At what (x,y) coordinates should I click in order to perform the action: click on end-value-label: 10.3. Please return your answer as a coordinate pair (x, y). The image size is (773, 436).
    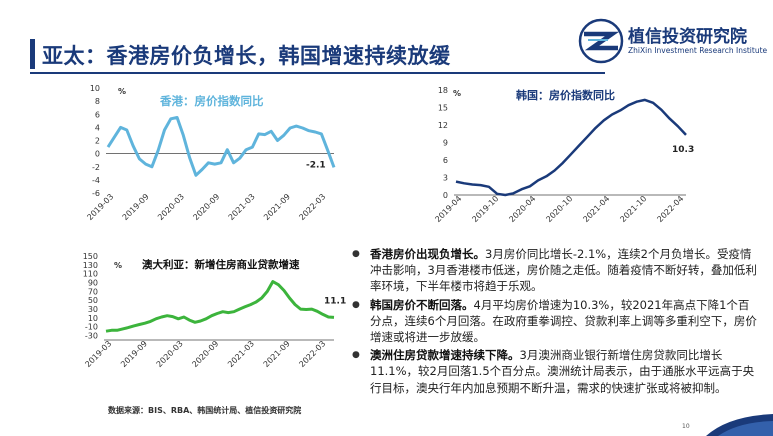
    Looking at the image, I should click on (683, 150).